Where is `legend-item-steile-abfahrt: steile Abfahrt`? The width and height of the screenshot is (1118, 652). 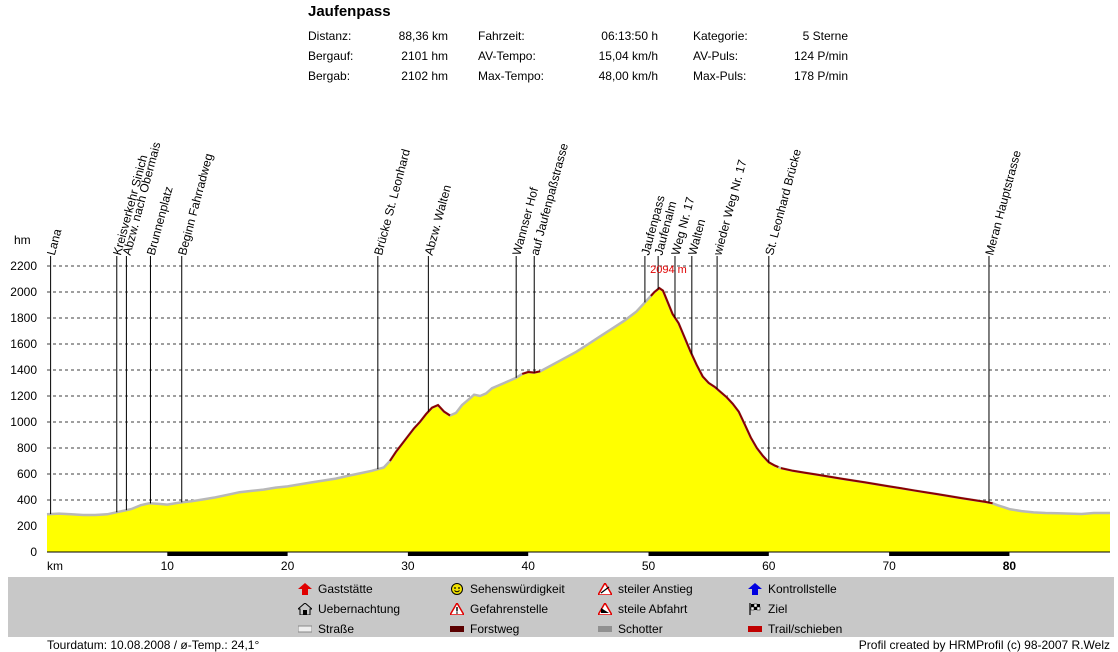 legend-item-steile-abfahrt: steile Abfahrt is located at coordinates (641, 608).